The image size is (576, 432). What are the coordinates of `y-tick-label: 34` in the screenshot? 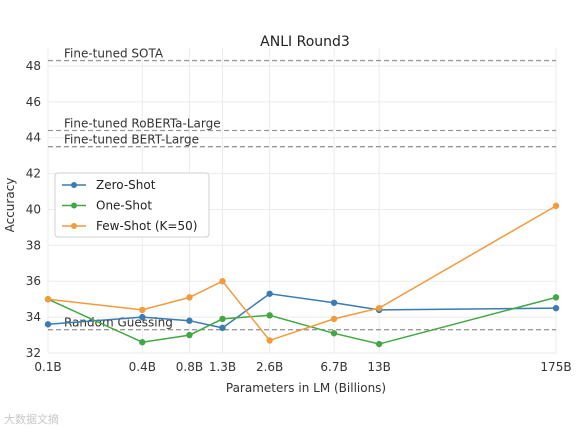 It's located at (33, 317).